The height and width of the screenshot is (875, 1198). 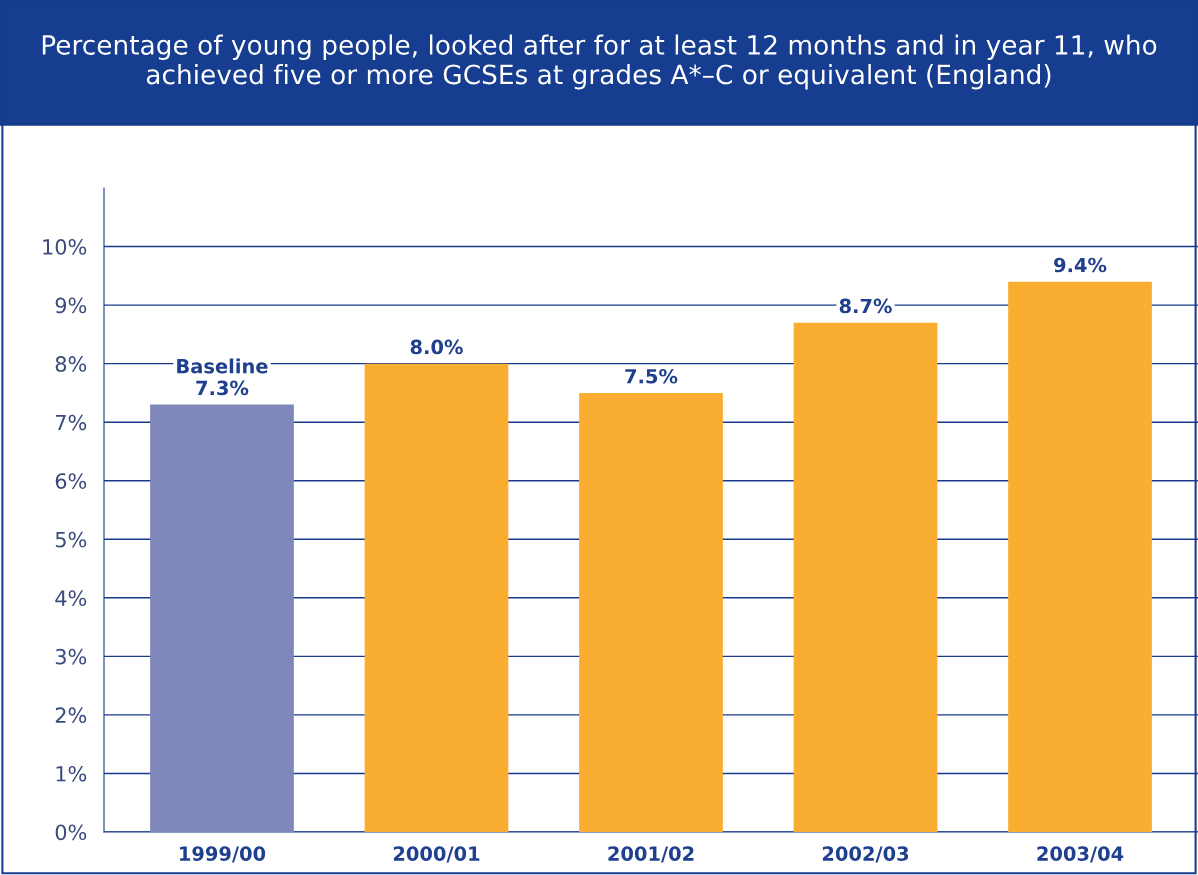 What do you see at coordinates (1080, 265) in the screenshot?
I see `data-label: 9.4%` at bounding box center [1080, 265].